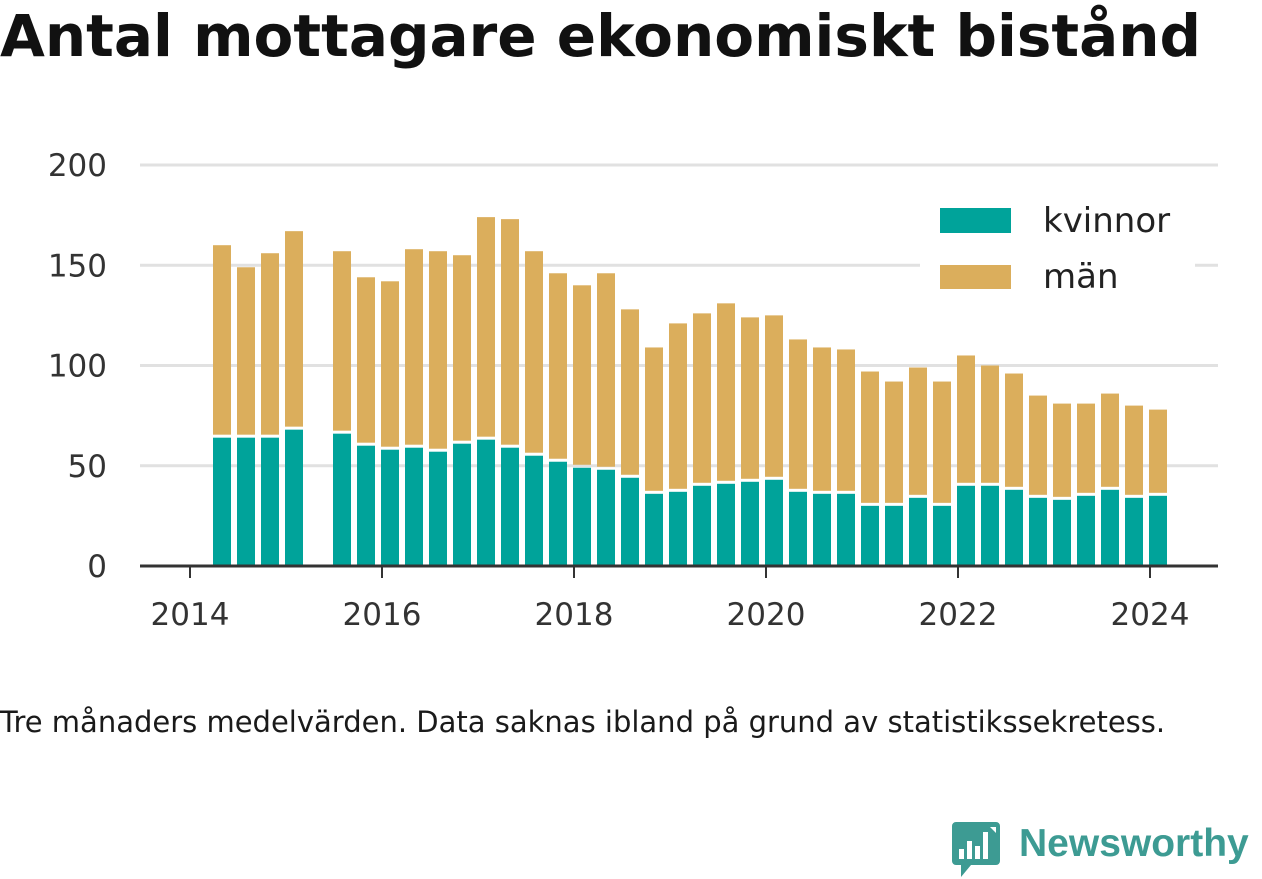 The height and width of the screenshot is (879, 1262). I want to click on x-tick-label-2016: 2016, so click(382, 615).